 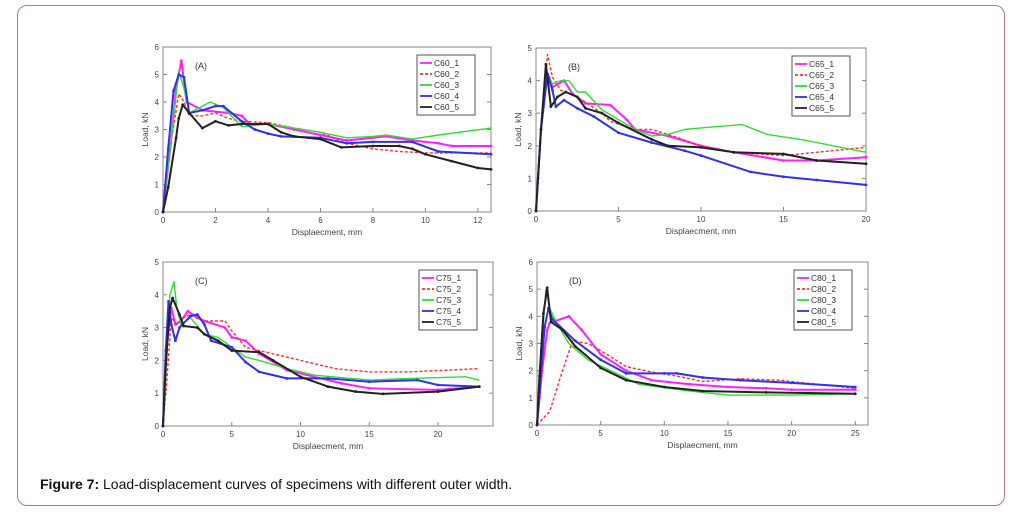 What do you see at coordinates (821, 75) in the screenshot?
I see `legend-entry: C65_2` at bounding box center [821, 75].